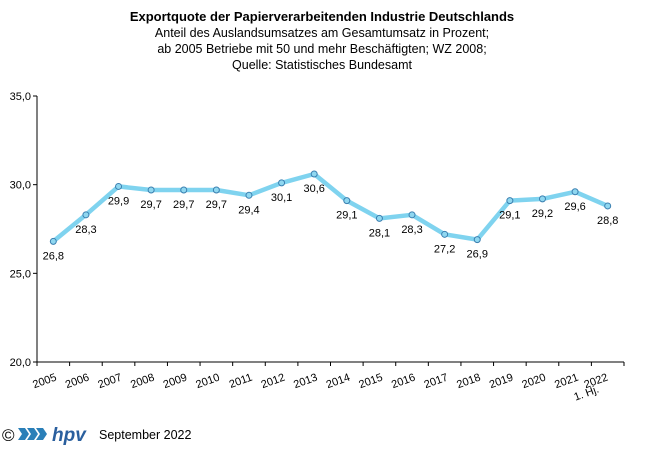 The image size is (657, 471). Describe the element at coordinates (69, 435) in the screenshot. I see `logo-text: hpv` at that location.